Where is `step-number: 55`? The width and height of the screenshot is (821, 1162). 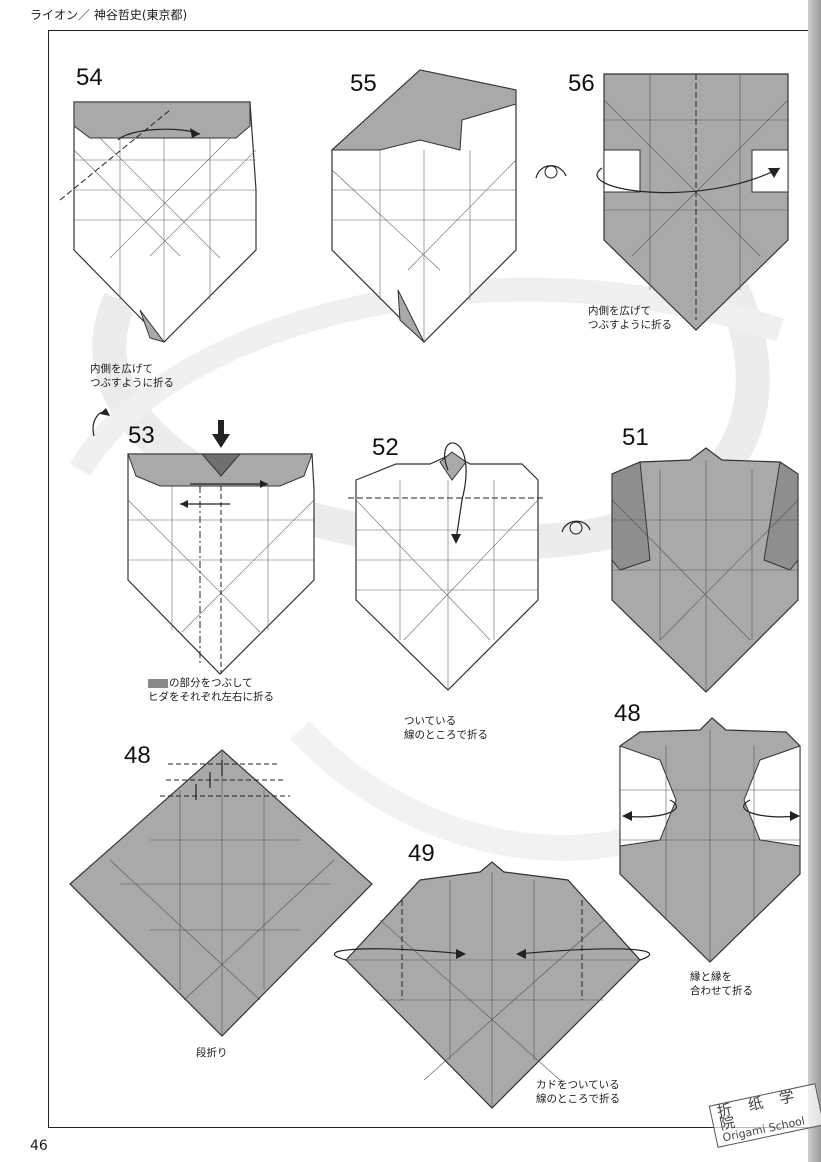
step-number: 55 is located at coordinates (363, 83).